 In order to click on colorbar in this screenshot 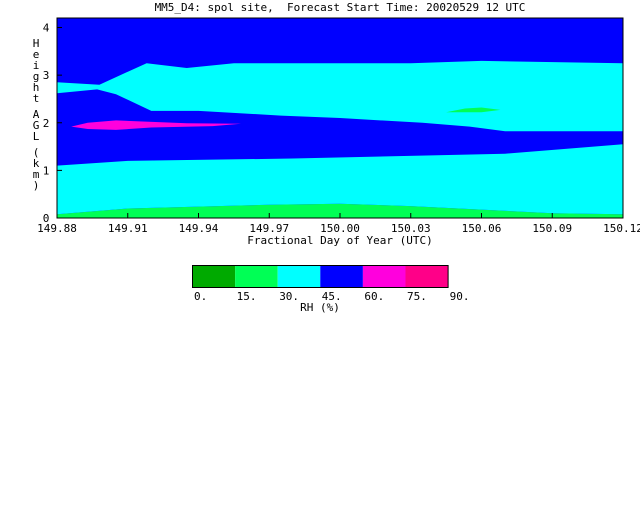, I will do `click(320, 276)`.